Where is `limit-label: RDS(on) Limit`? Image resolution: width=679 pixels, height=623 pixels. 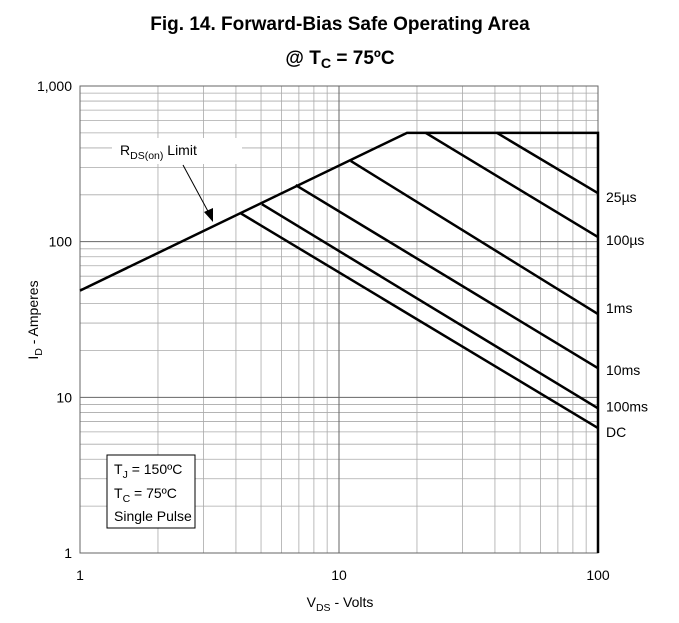
limit-label: RDS(on) Limit is located at coordinates (158, 152).